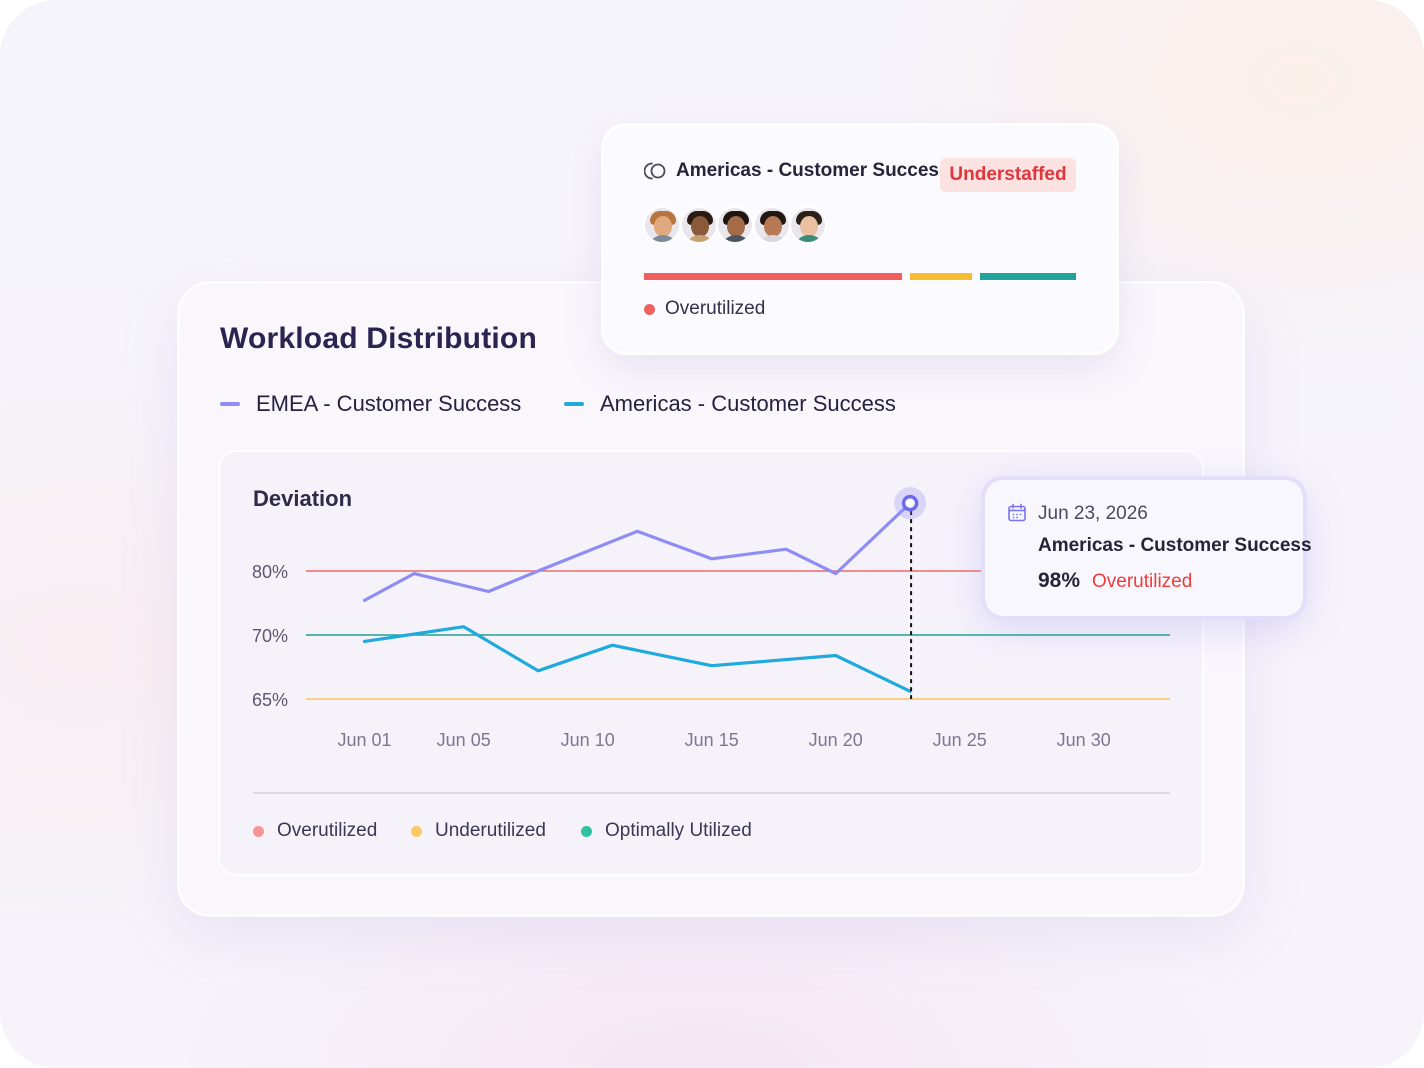  I want to click on utilization-segment-optimal, so click(1028, 276).